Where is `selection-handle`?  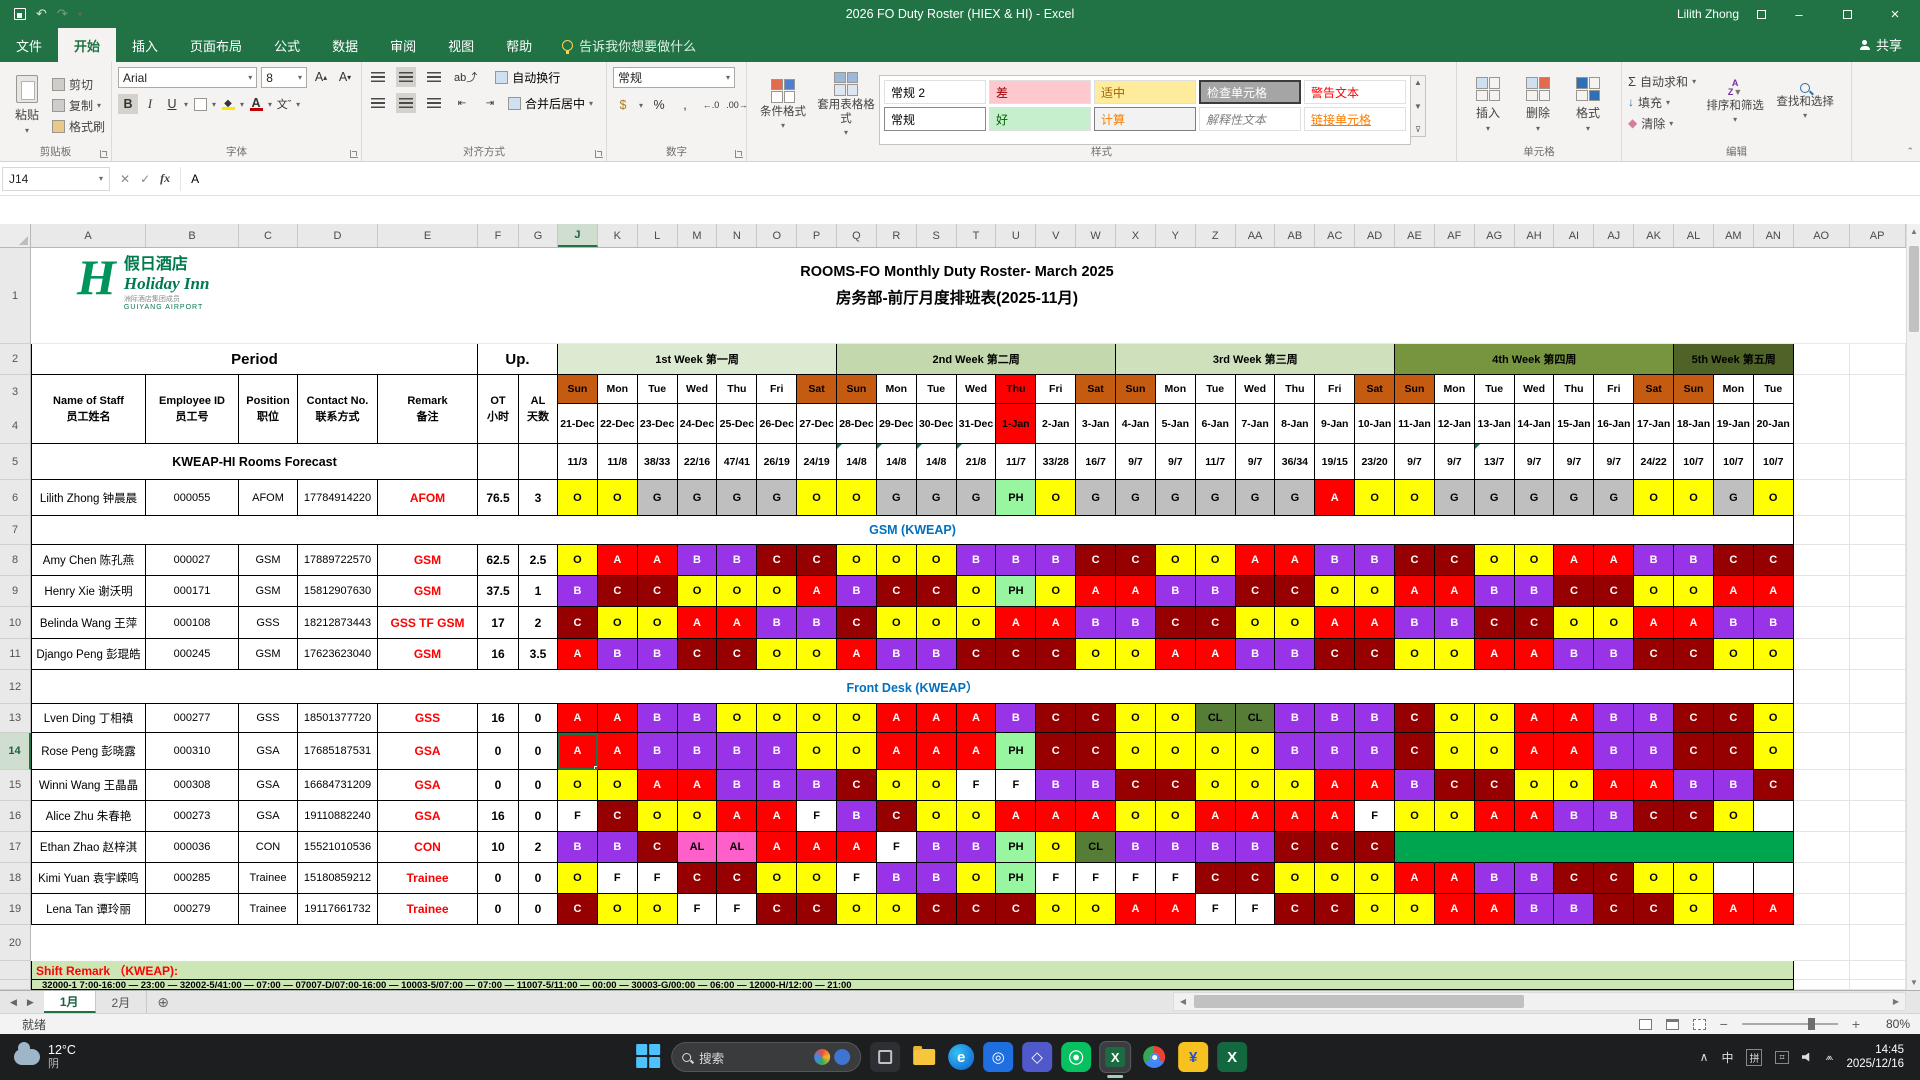
selection-handle is located at coordinates (595, 767).